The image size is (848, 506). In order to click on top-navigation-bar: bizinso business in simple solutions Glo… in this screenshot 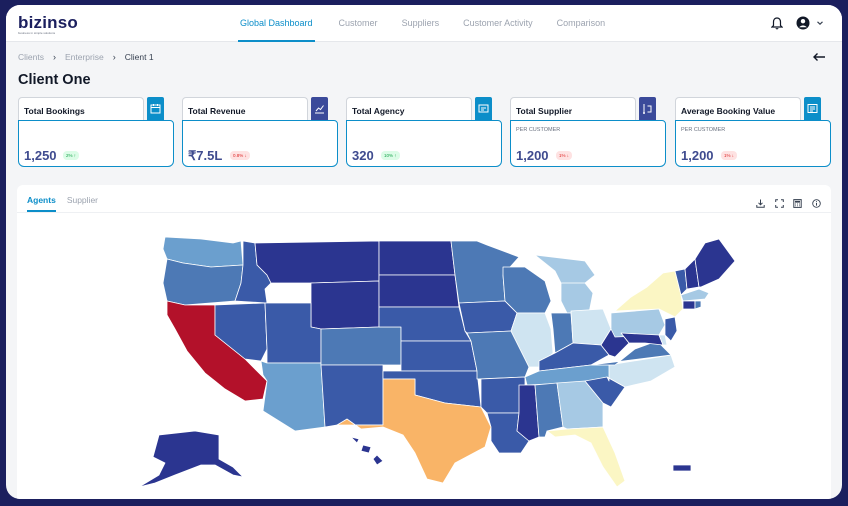, I will do `click(424, 23)`.